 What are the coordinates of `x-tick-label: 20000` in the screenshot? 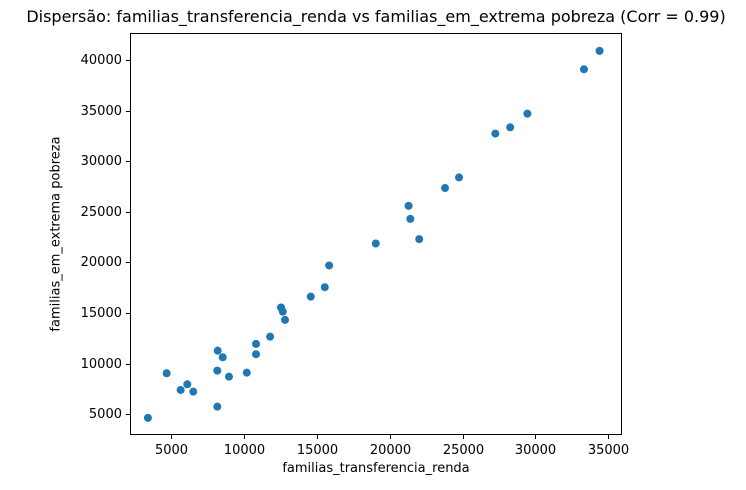 It's located at (390, 450).